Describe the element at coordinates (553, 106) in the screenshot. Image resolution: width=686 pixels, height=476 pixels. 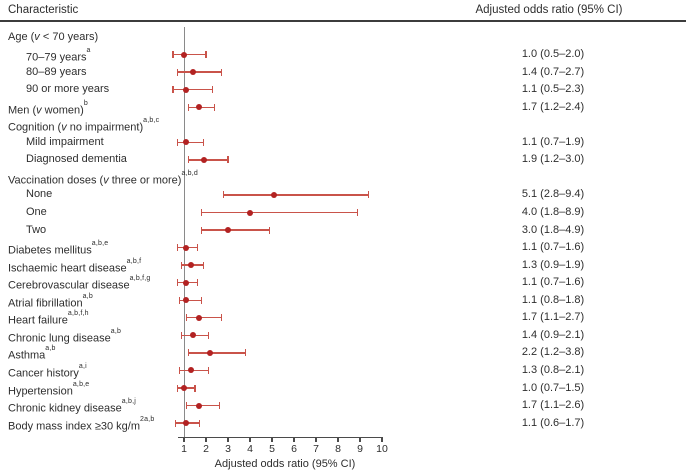
I see `odds-ratio-value: 1.7 (1.2–2.4)` at that location.